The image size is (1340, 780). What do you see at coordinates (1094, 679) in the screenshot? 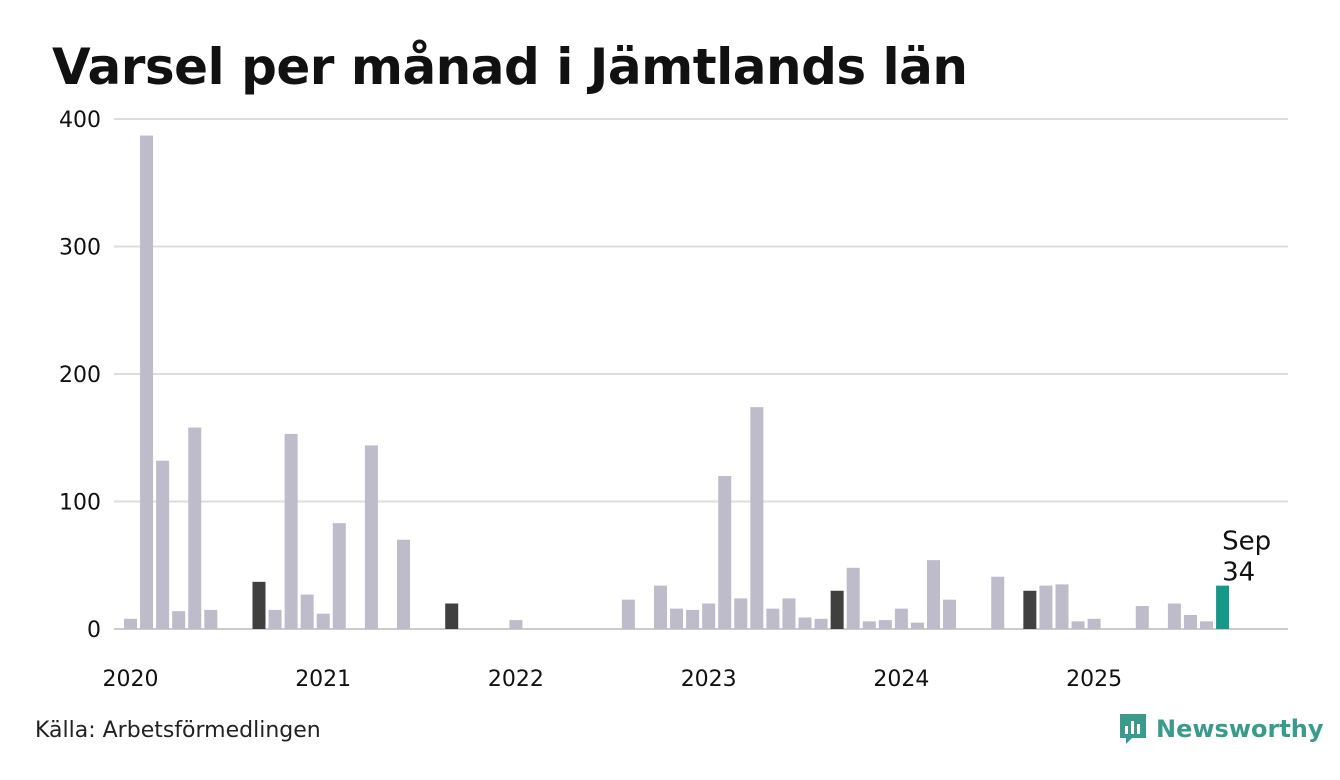
I see `x-year-label: 2025` at bounding box center [1094, 679].